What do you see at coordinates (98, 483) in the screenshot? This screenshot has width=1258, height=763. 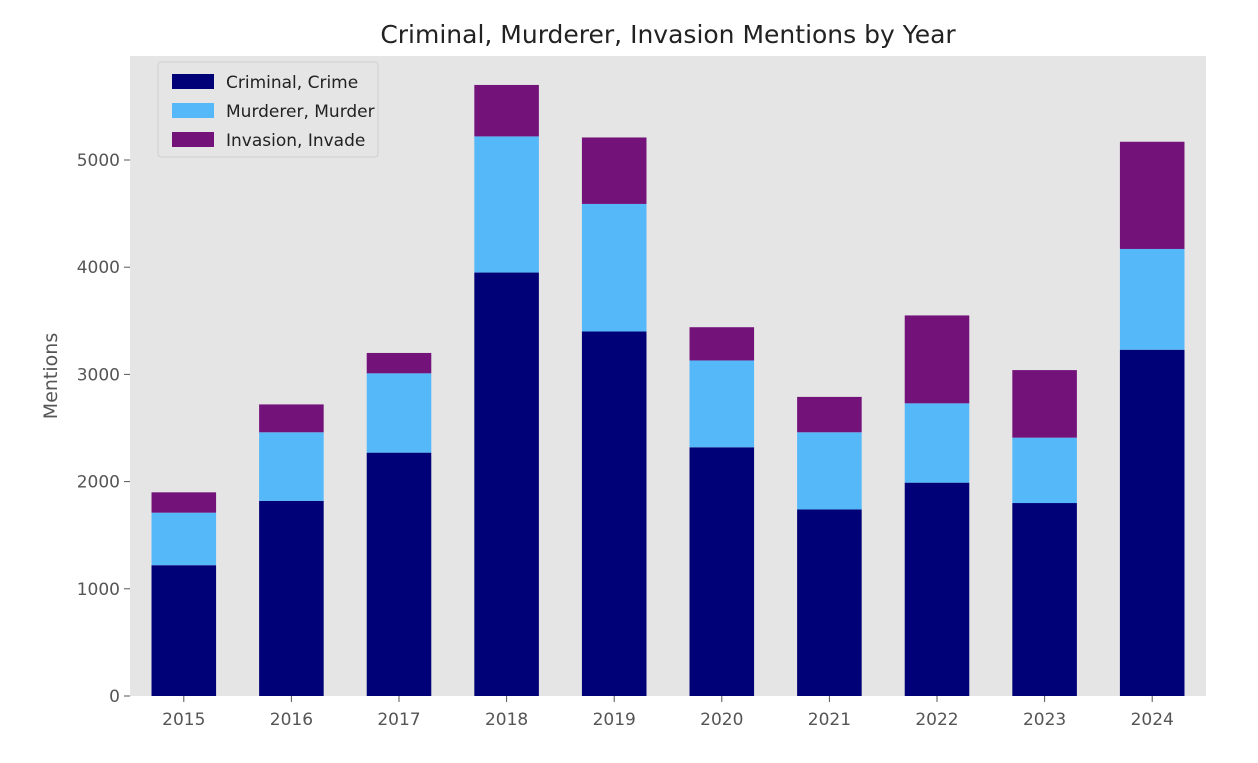 I see `y-tick-label: 2000` at bounding box center [98, 483].